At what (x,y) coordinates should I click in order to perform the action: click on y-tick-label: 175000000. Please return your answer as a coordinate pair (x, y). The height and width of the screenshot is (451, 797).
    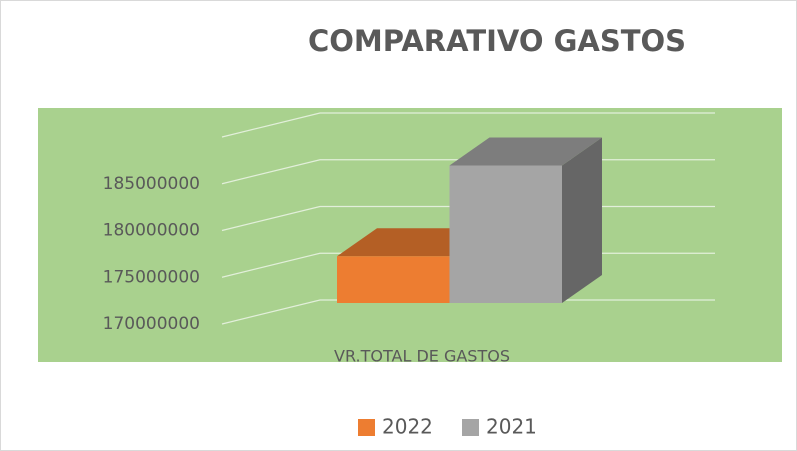
    Looking at the image, I should click on (151, 277).